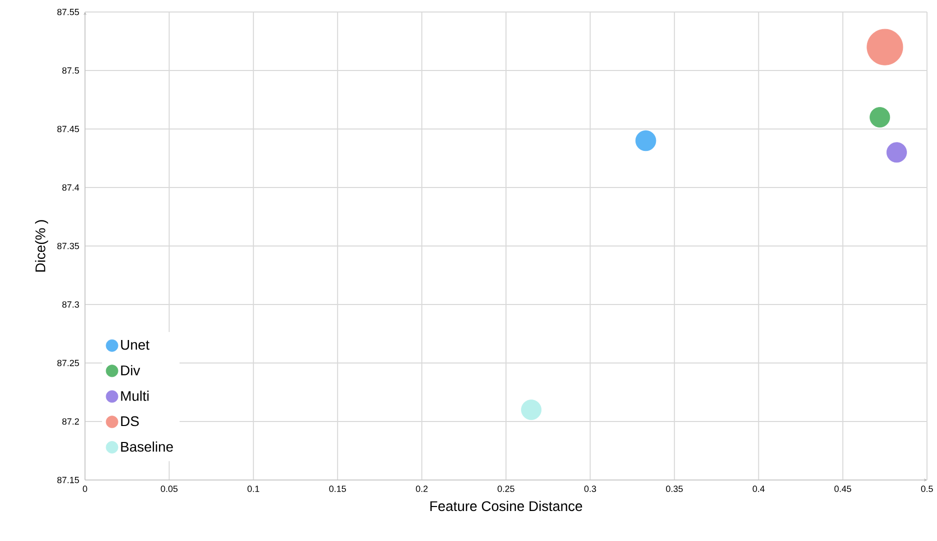 This screenshot has height=541, width=937. What do you see at coordinates (85, 489) in the screenshot?
I see `x-tick-label: 0` at bounding box center [85, 489].